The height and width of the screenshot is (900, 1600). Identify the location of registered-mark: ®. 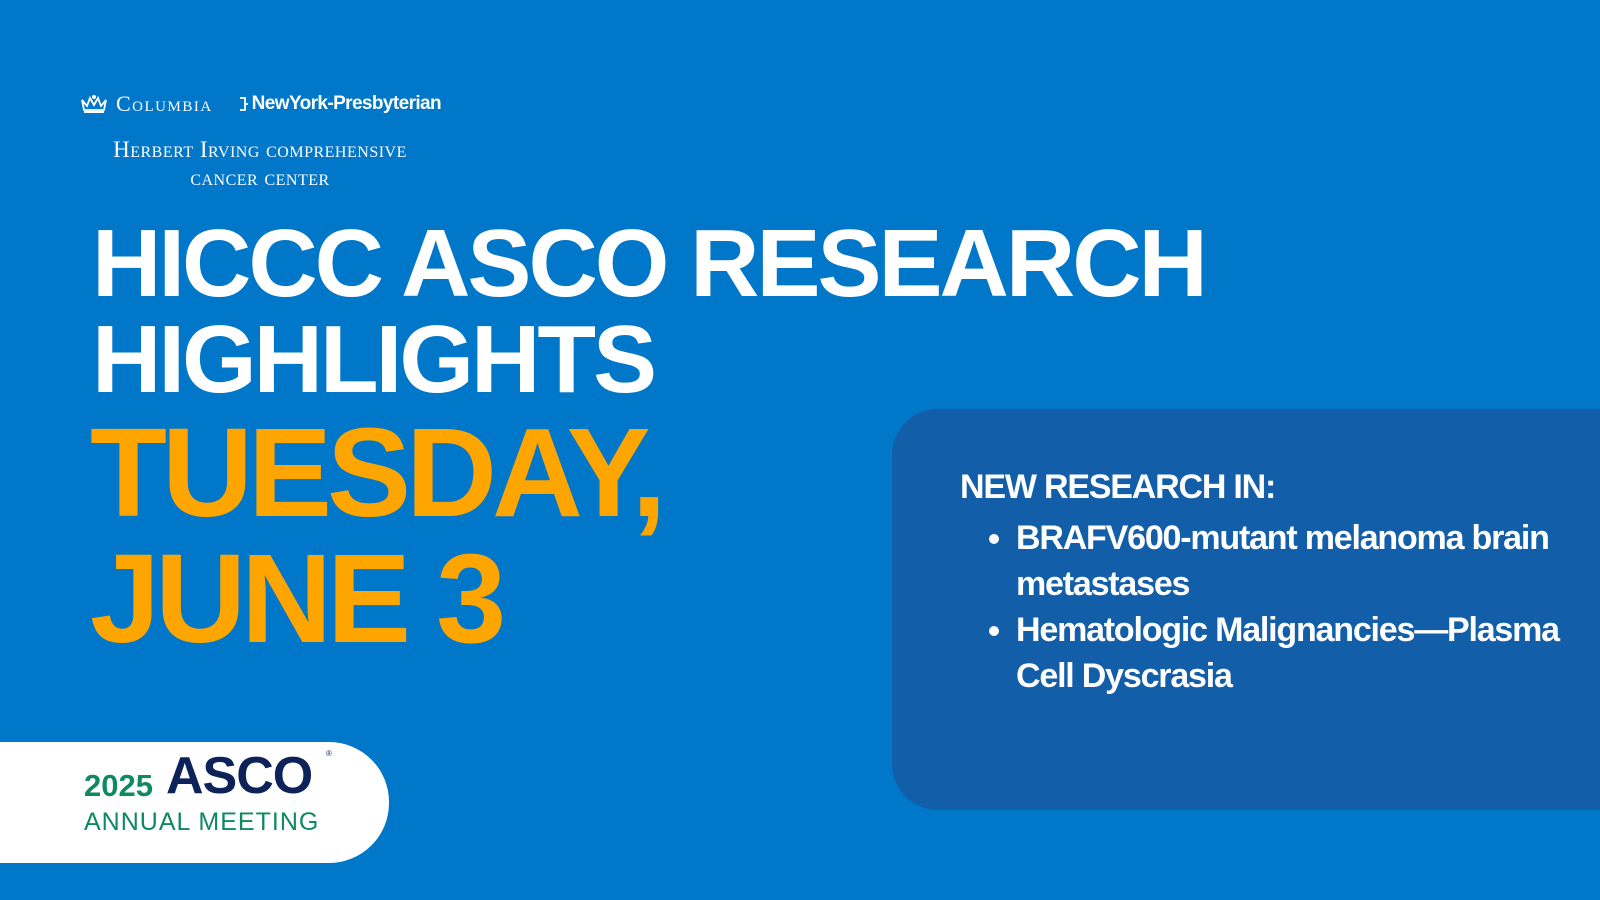
(329, 753).